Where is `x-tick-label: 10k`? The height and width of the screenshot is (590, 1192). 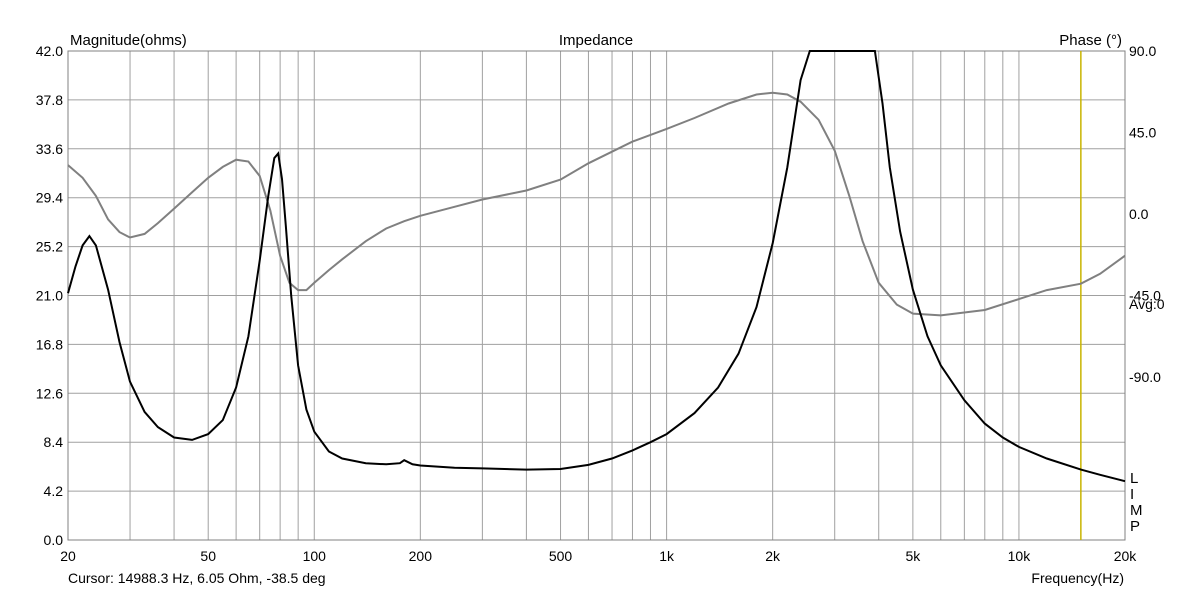
x-tick-label: 10k is located at coordinates (1020, 556).